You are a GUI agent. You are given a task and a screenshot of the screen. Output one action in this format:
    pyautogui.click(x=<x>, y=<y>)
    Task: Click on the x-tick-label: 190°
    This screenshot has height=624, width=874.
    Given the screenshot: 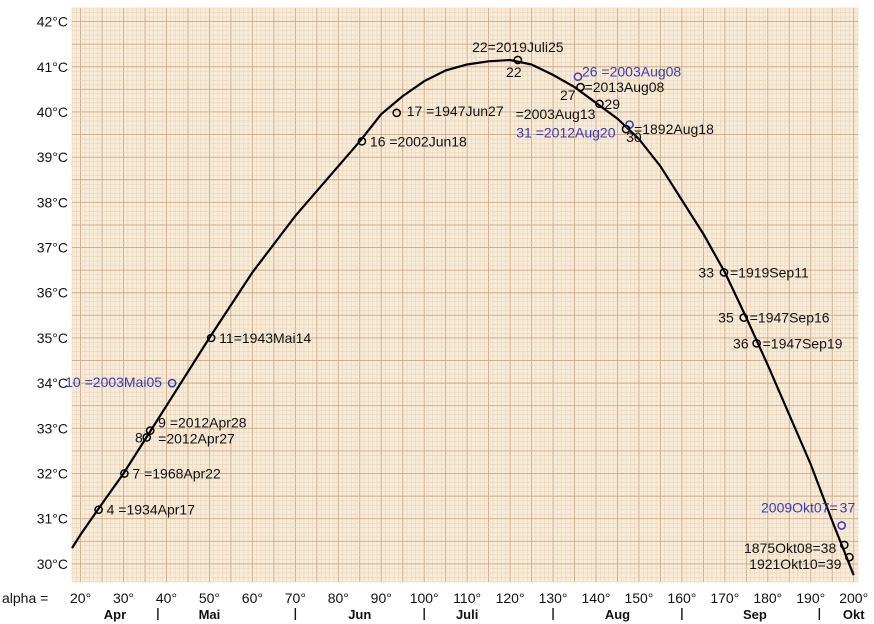 What is the action you would take?
    pyautogui.click(x=810, y=598)
    